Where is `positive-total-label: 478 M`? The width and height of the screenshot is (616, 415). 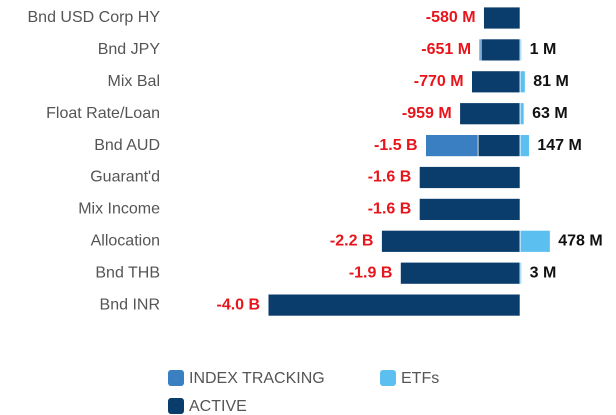
positive-total-label: 478 M is located at coordinates (580, 241).